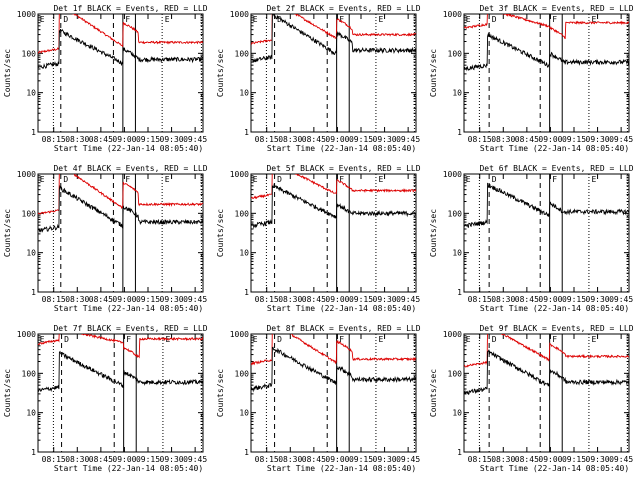 Image resolution: width=640 pixels, height=480 pixels. I want to click on panel-title: Det 7f BLACK = Events, RED = LLD, so click(130, 328).